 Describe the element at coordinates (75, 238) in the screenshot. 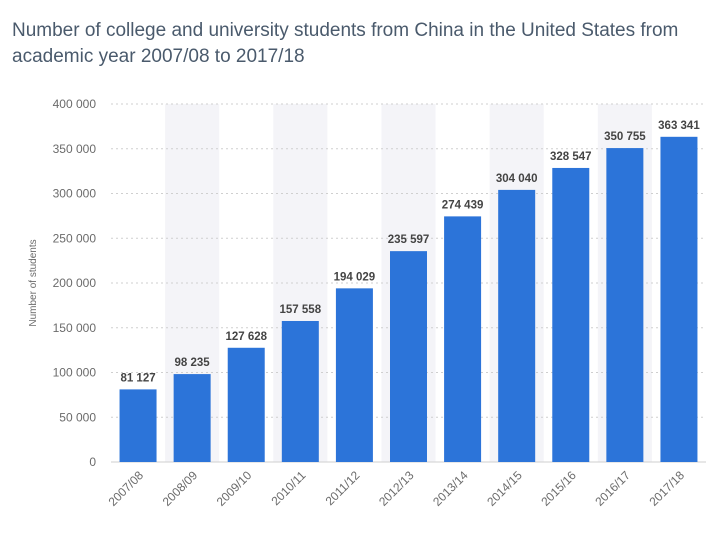

I see `y-tick-label: 250 000` at that location.